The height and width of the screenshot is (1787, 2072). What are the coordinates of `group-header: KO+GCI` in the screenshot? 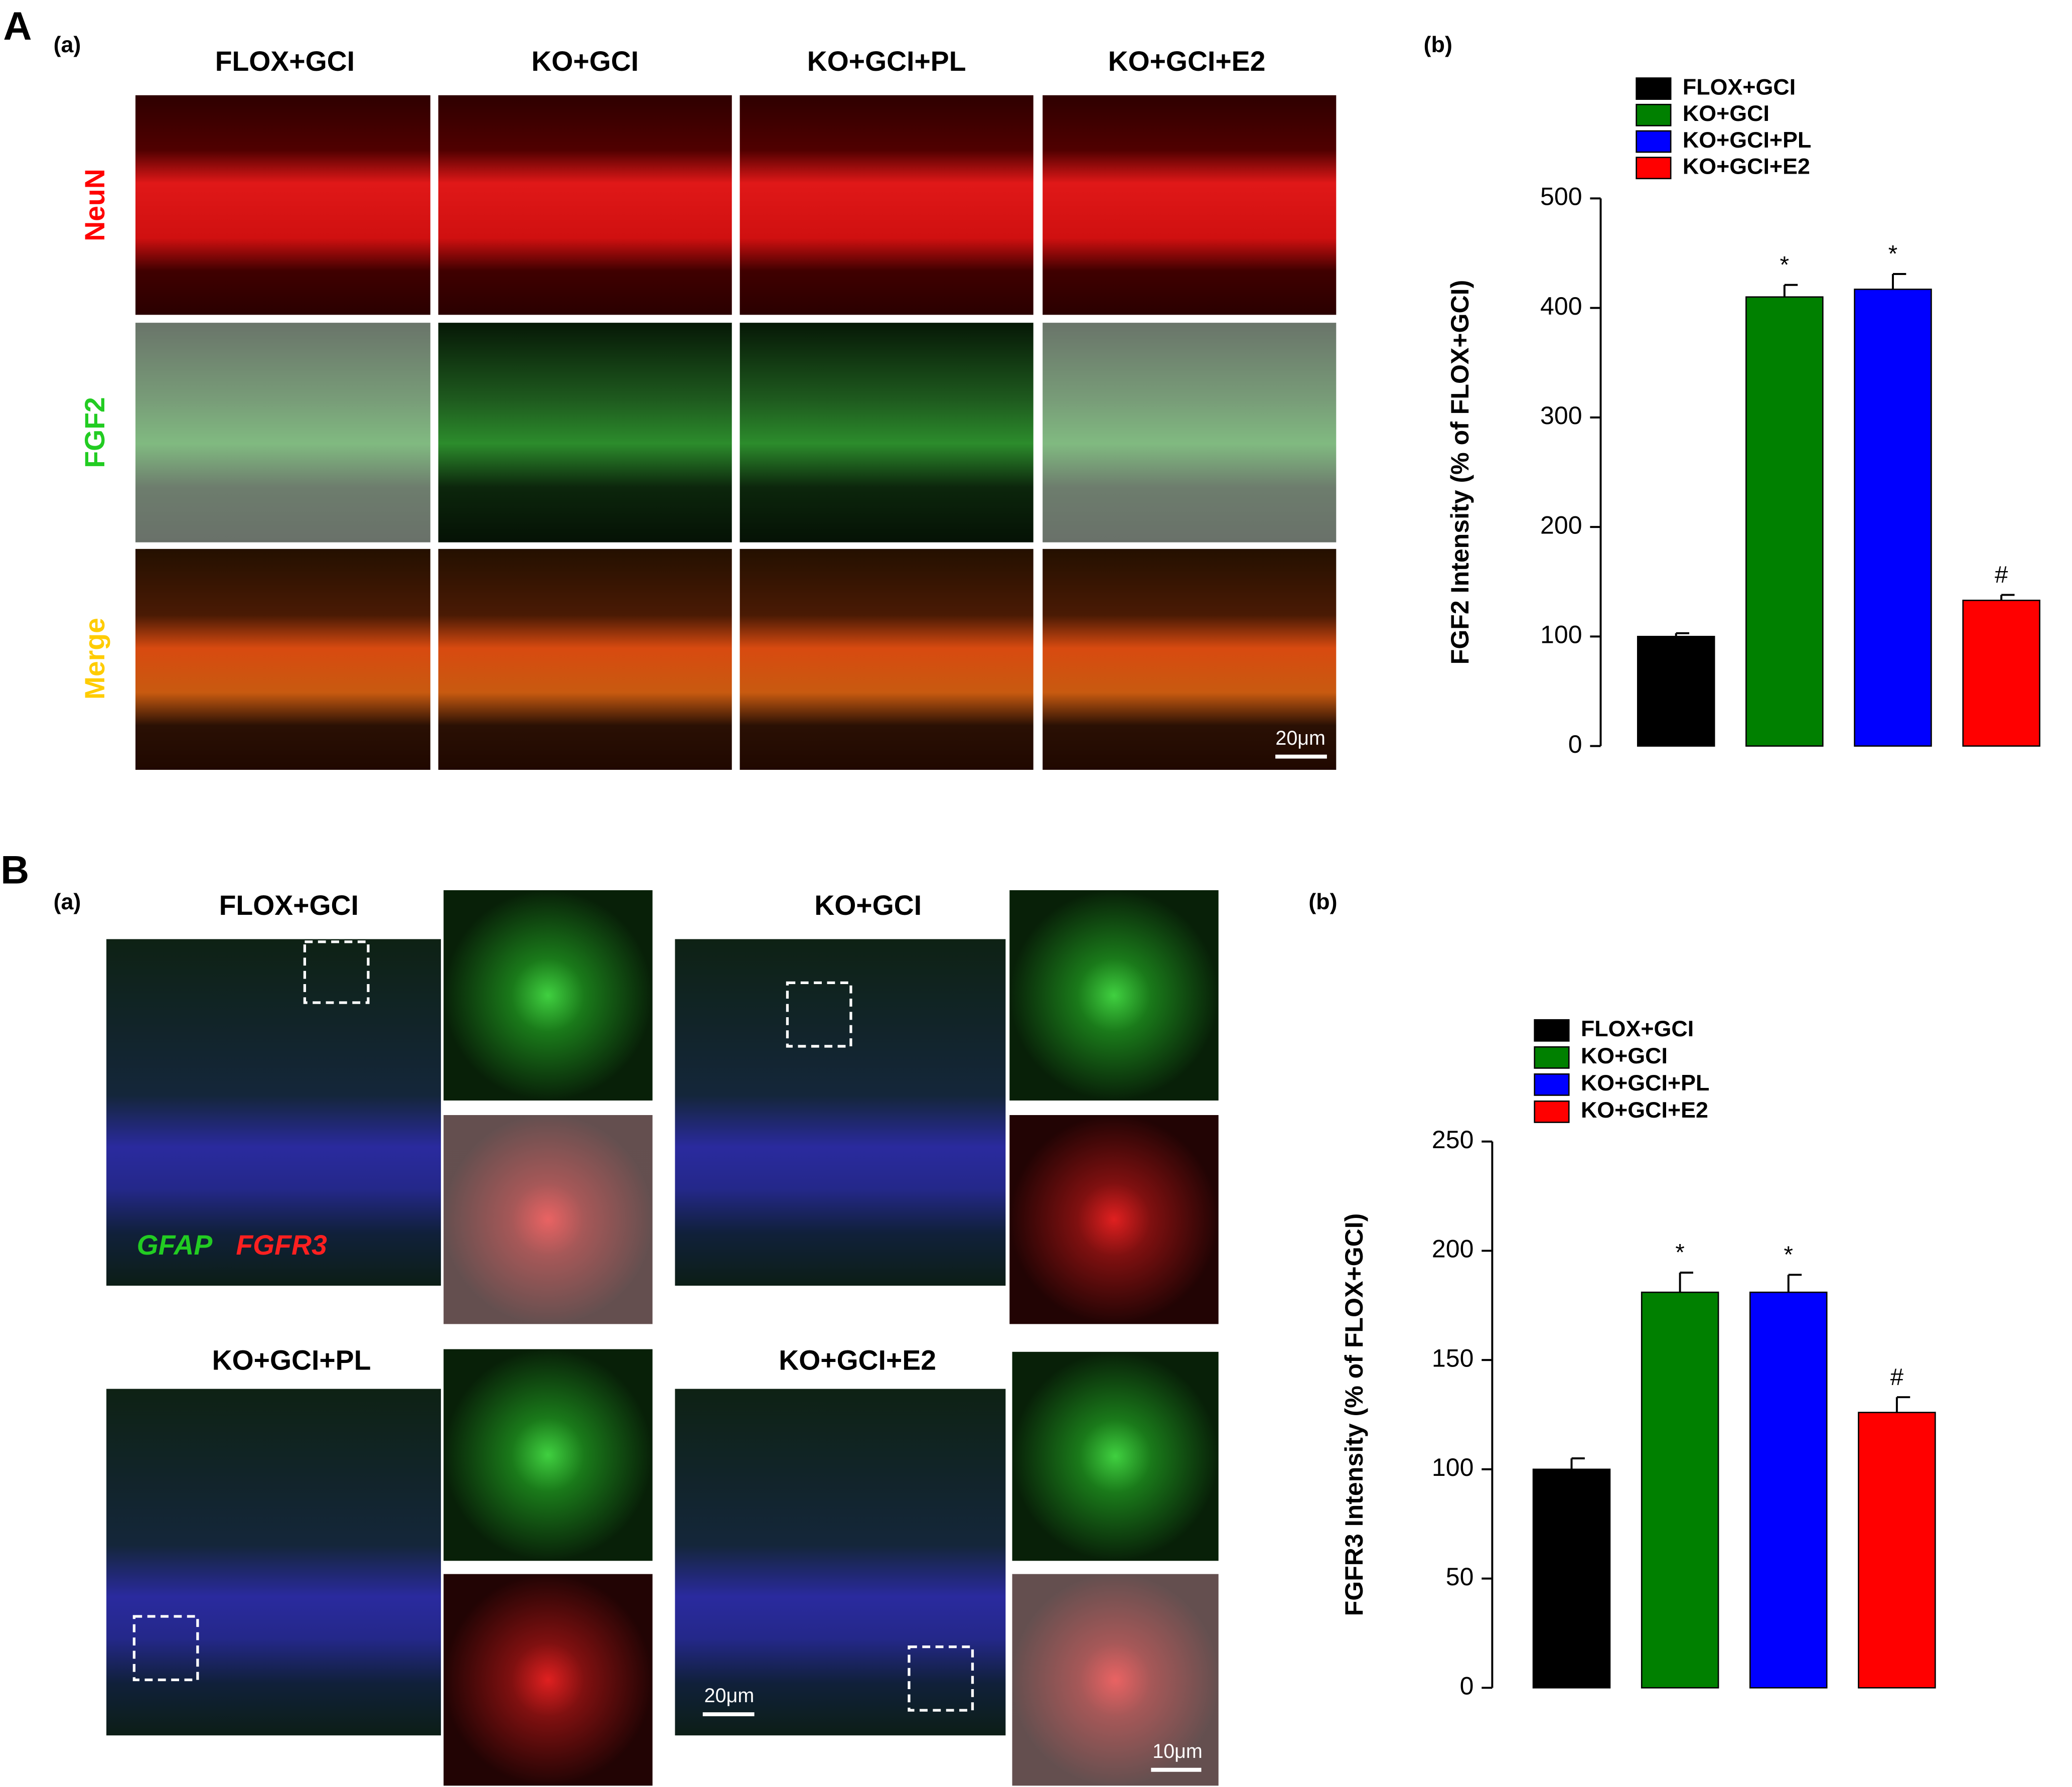 It's located at (868, 905).